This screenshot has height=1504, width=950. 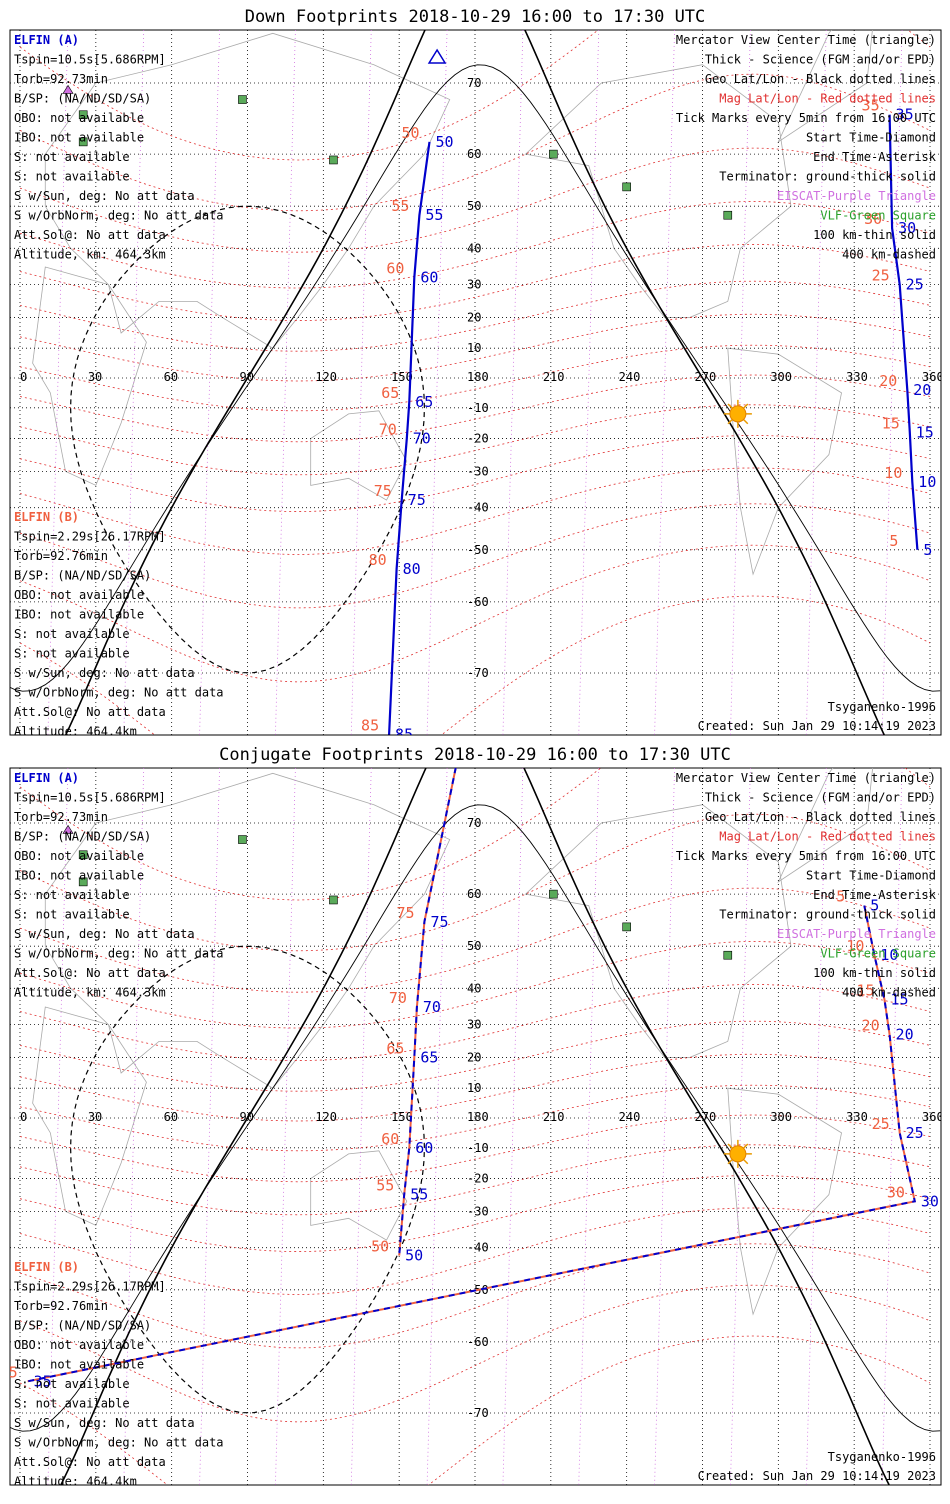 I want to click on lat-tick-label: -20, so click(x=478, y=439).